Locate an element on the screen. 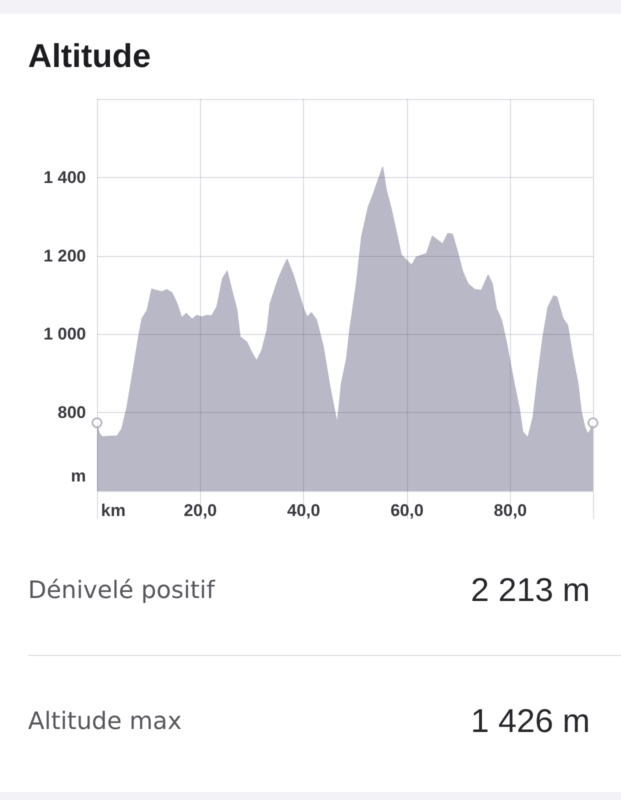 Image resolution: width=621 pixels, height=800 pixels. text: 2 213 m is located at coordinates (530, 590).